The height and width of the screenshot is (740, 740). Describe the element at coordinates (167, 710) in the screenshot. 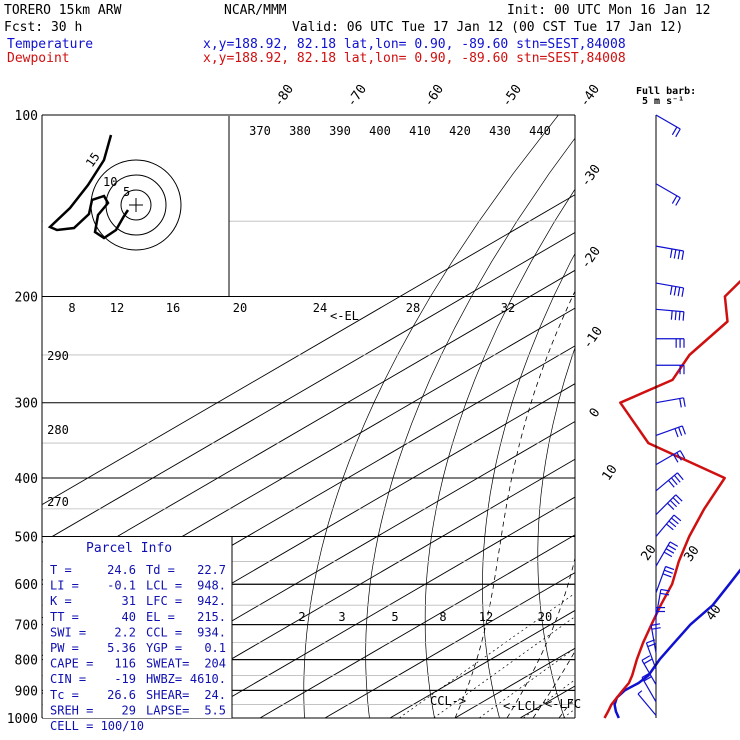

I see `parcel-key: LAPSE=` at that location.